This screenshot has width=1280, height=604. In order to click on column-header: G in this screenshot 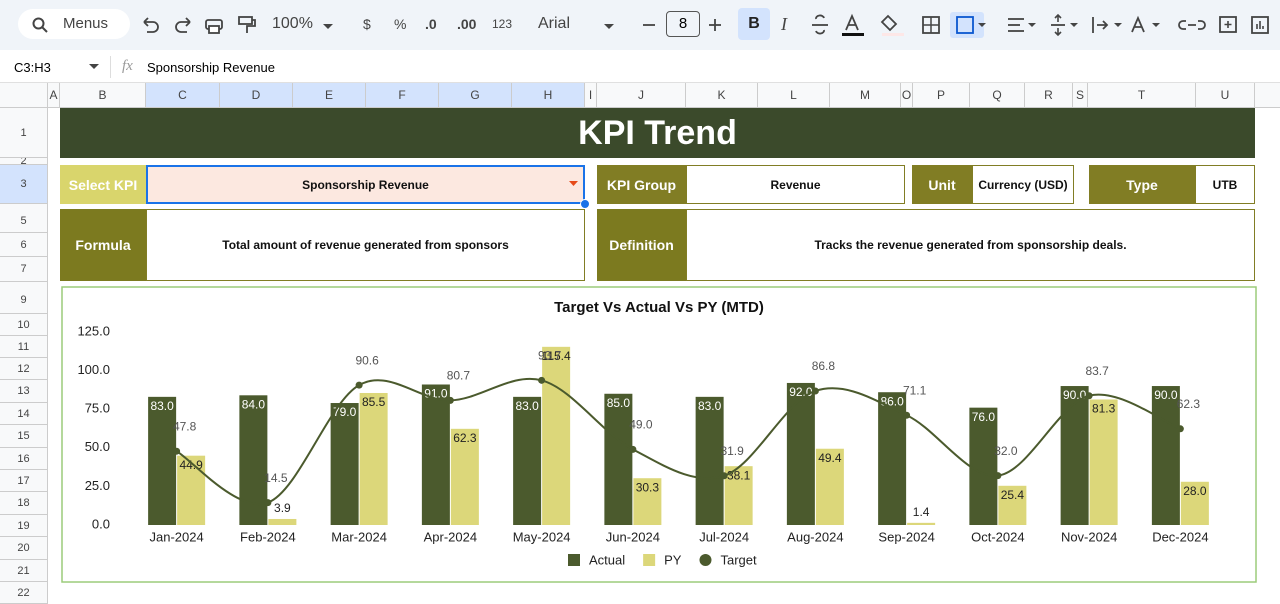, I will do `click(475, 95)`.